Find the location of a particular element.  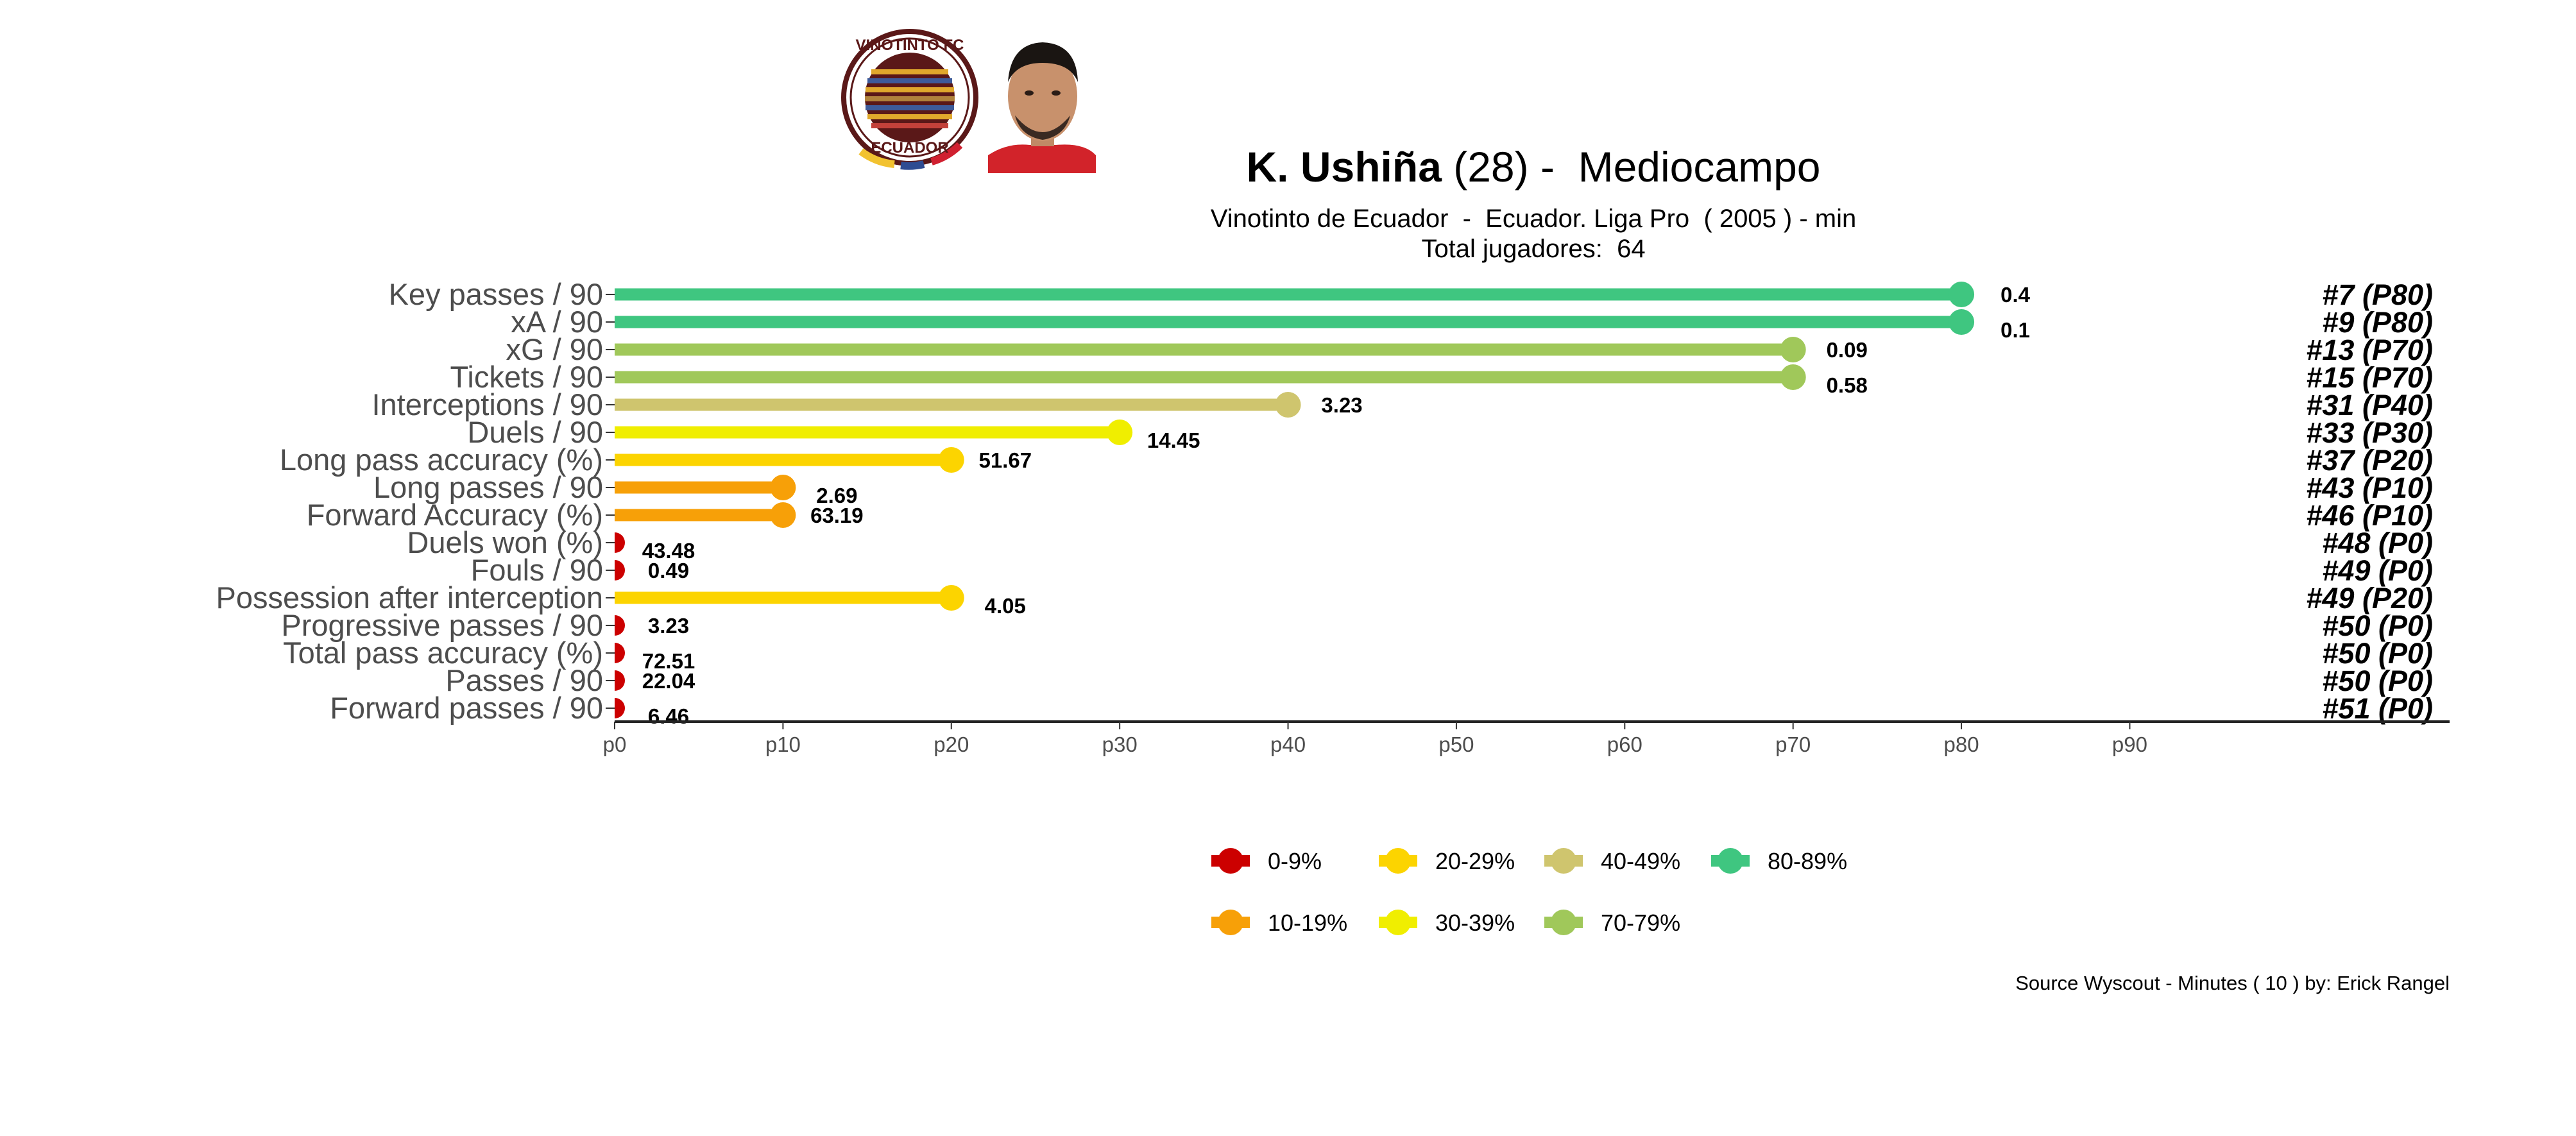

legend: 0-9% 10-19% 20-29% 30-39% 40-49% 70-79% 80-89% is located at coordinates (1529, 892).